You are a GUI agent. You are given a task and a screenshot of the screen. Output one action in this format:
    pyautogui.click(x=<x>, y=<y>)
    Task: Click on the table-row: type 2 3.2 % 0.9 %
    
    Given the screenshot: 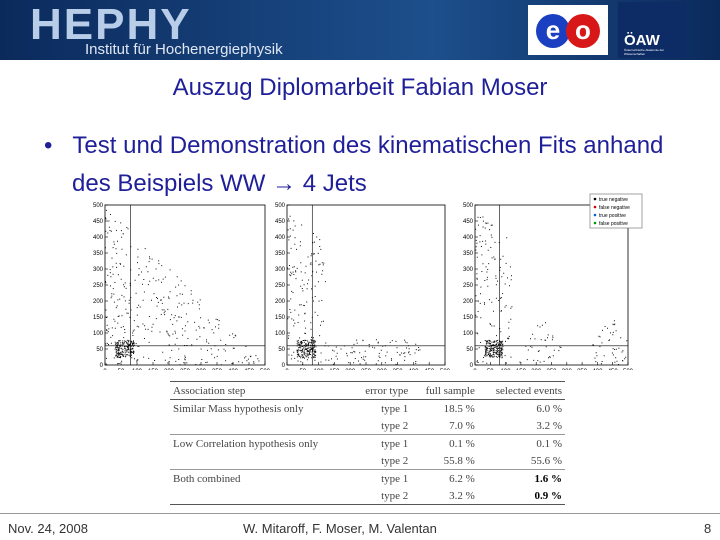 What is the action you would take?
    pyautogui.click(x=367, y=496)
    